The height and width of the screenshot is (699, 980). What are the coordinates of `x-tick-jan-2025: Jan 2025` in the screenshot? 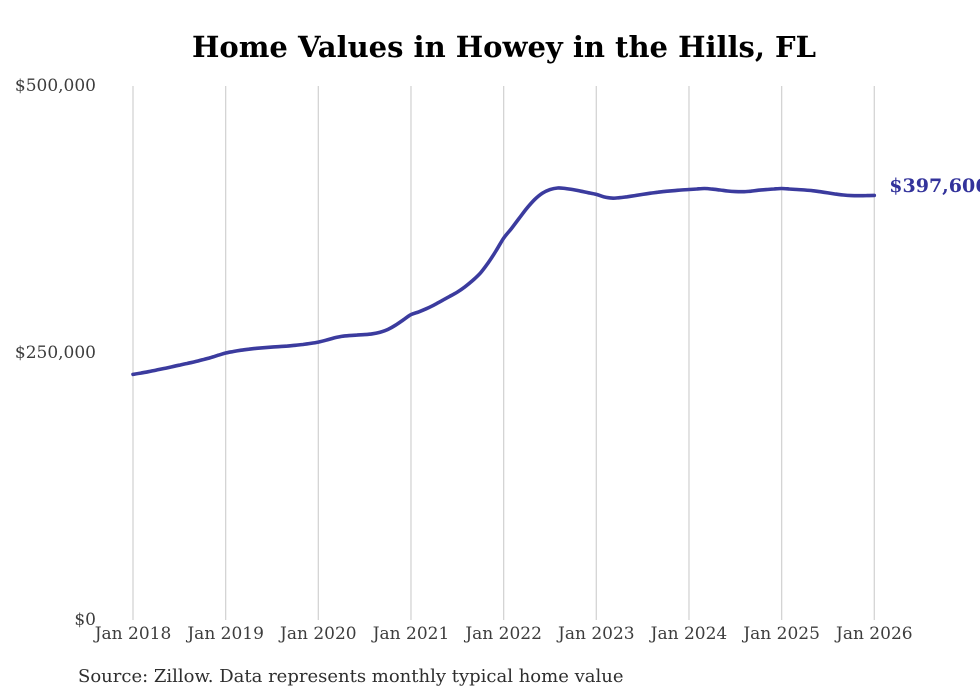 It's located at (781, 634).